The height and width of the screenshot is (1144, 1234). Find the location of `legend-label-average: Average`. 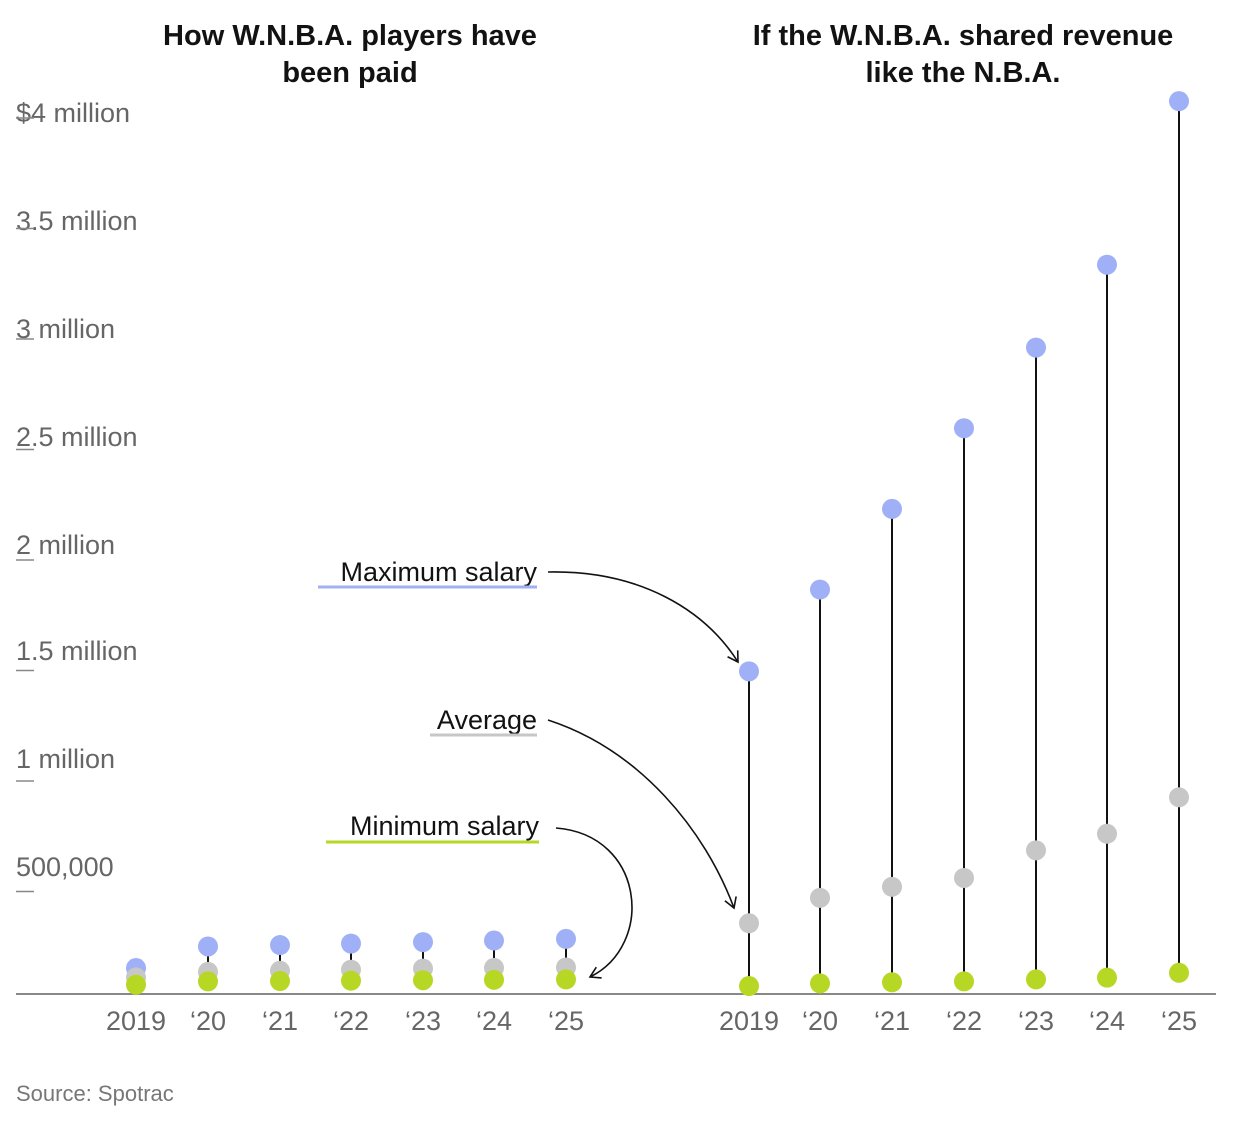

legend-label-average: Average is located at coordinates (487, 720).